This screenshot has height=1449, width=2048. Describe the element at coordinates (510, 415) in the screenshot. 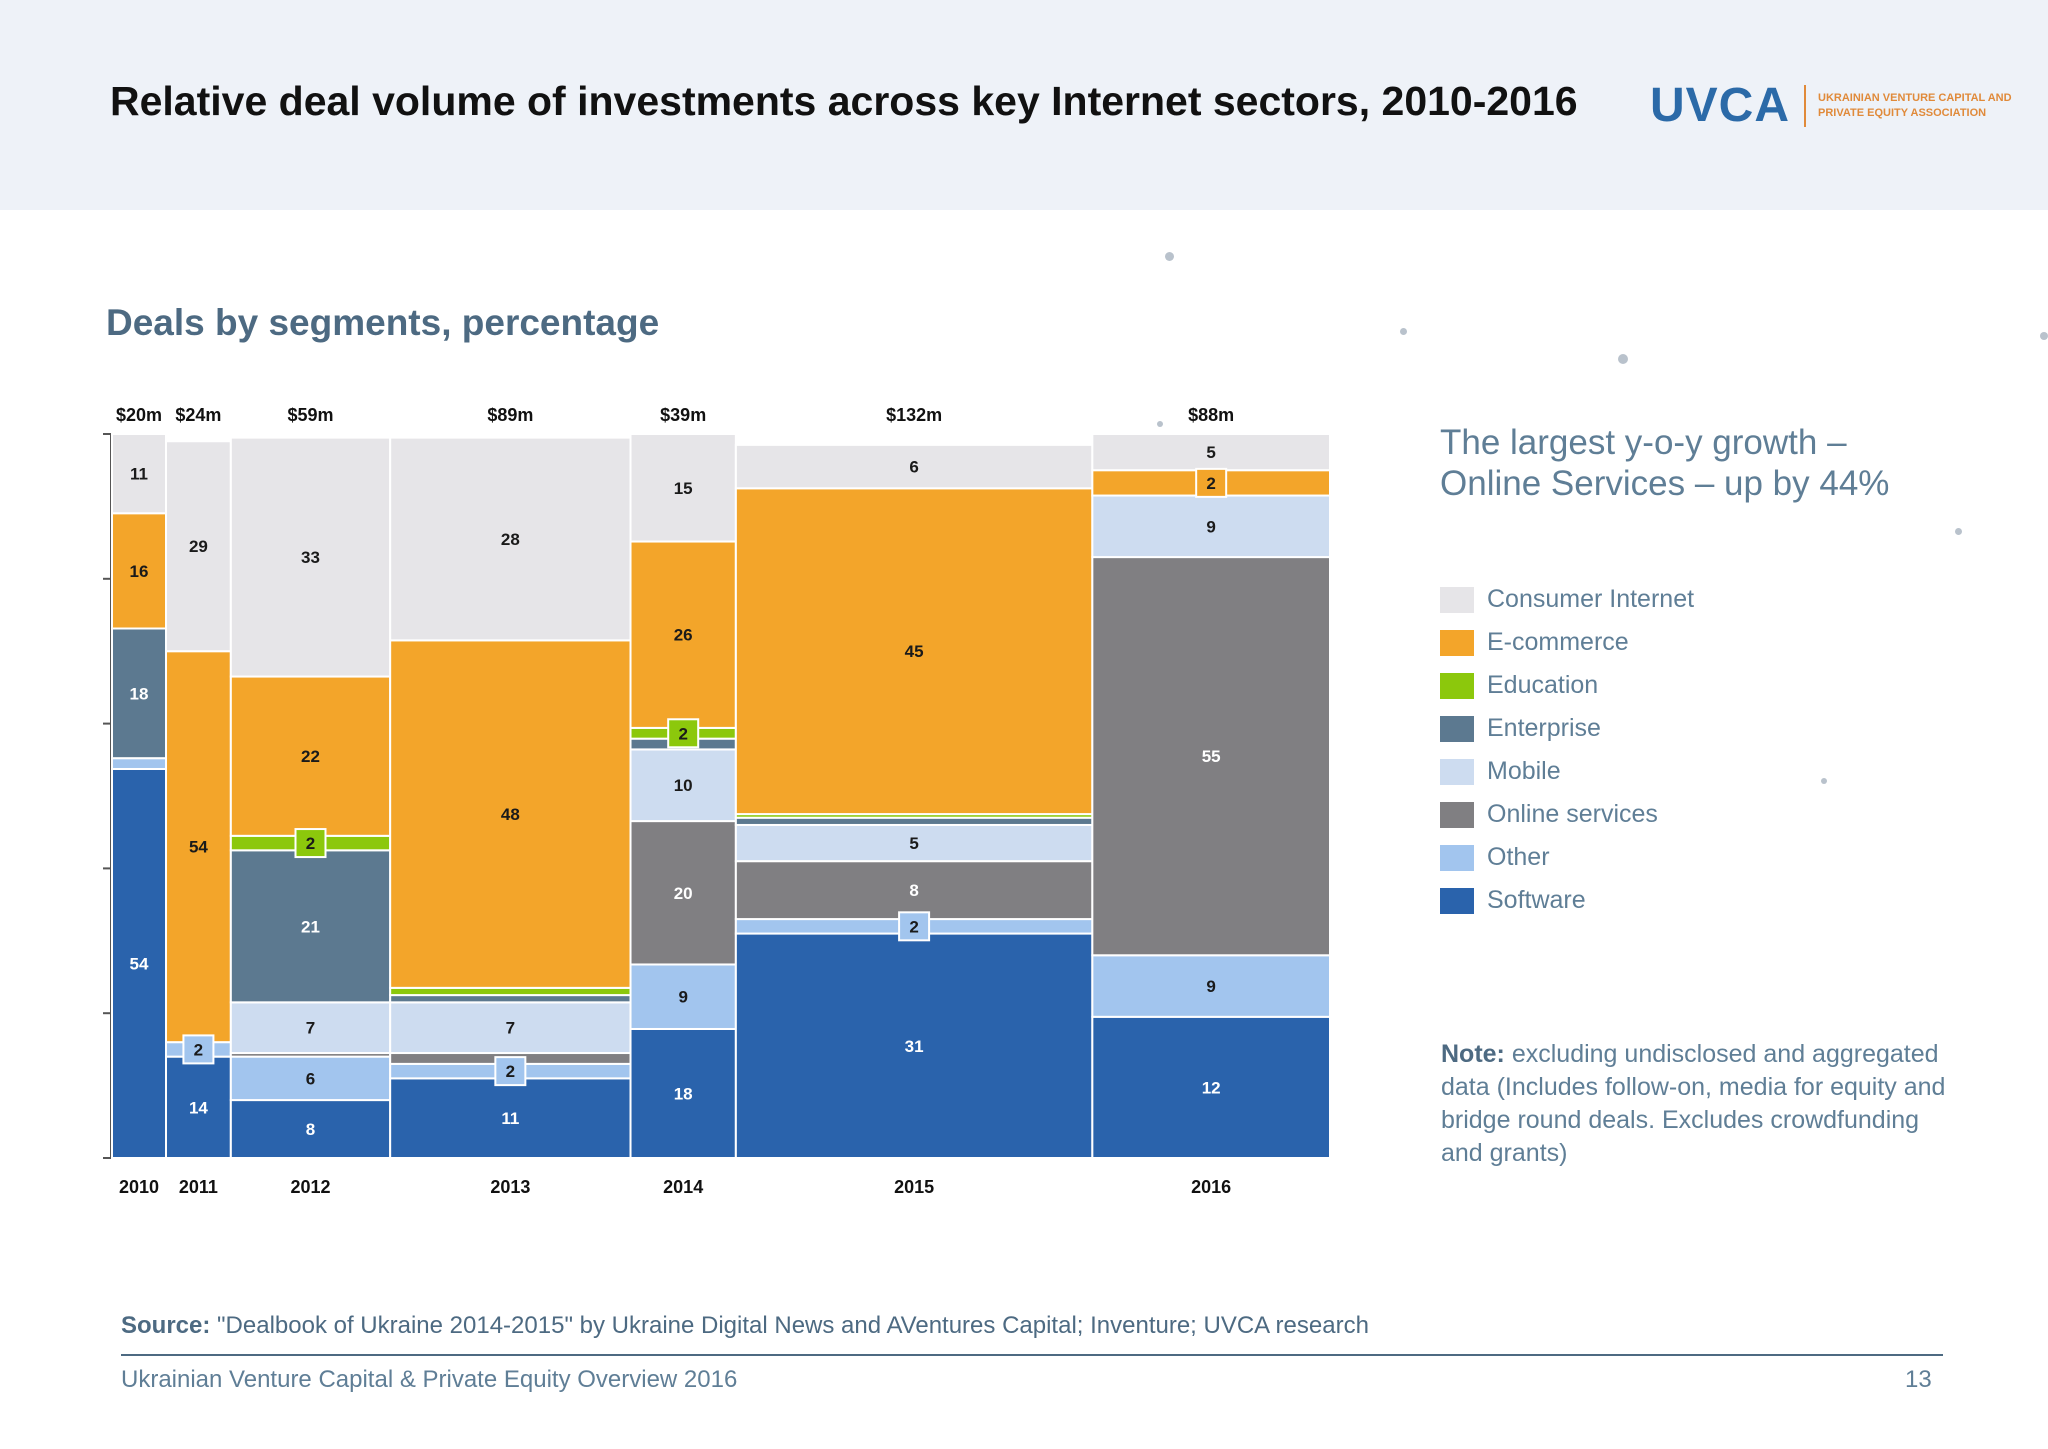

I see `column-total-label: $89m` at that location.